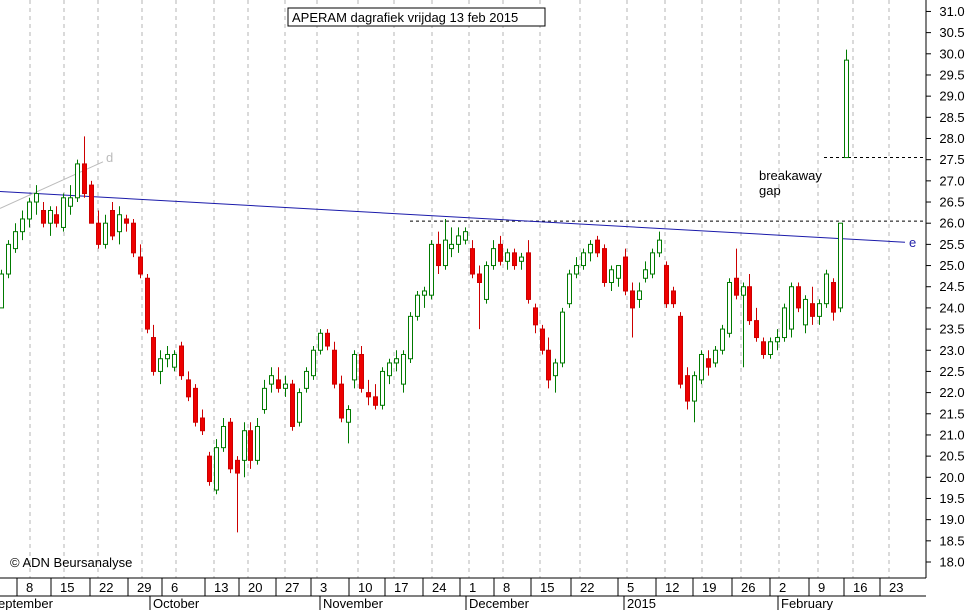 This screenshot has width=980, height=610. What do you see at coordinates (951, 32) in the screenshot?
I see `price-label-25: 30.5` at bounding box center [951, 32].